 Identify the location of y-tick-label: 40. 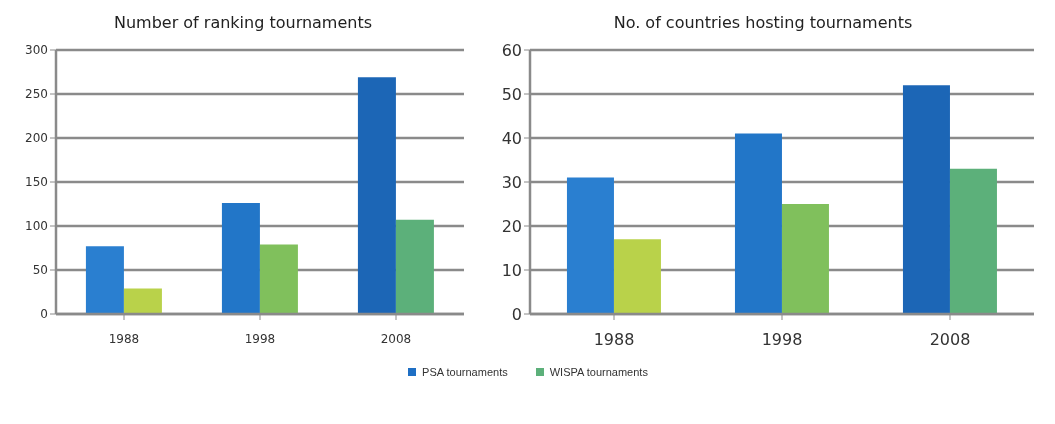
(511, 138).